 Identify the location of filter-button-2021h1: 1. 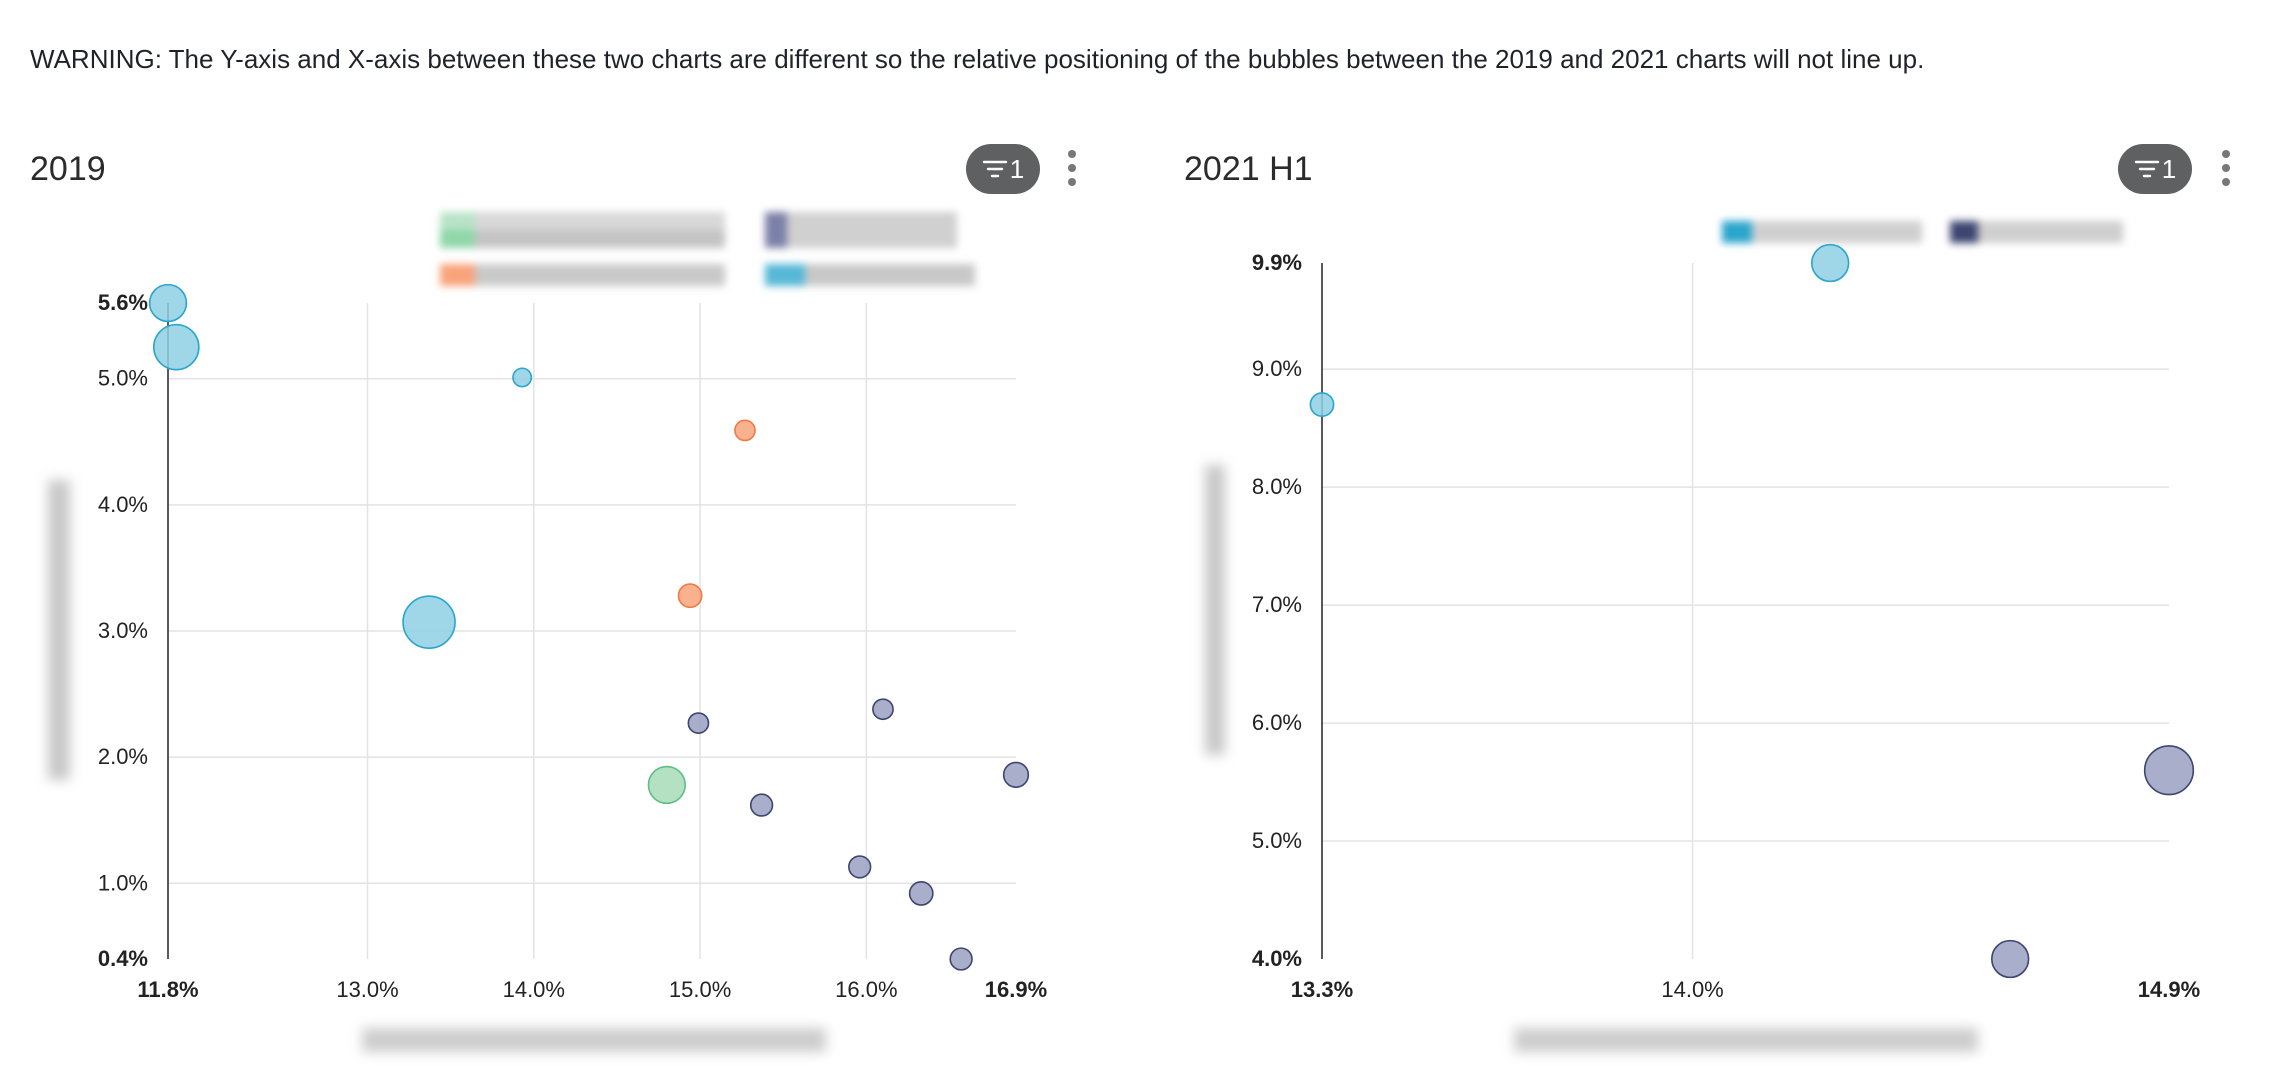
(2155, 169).